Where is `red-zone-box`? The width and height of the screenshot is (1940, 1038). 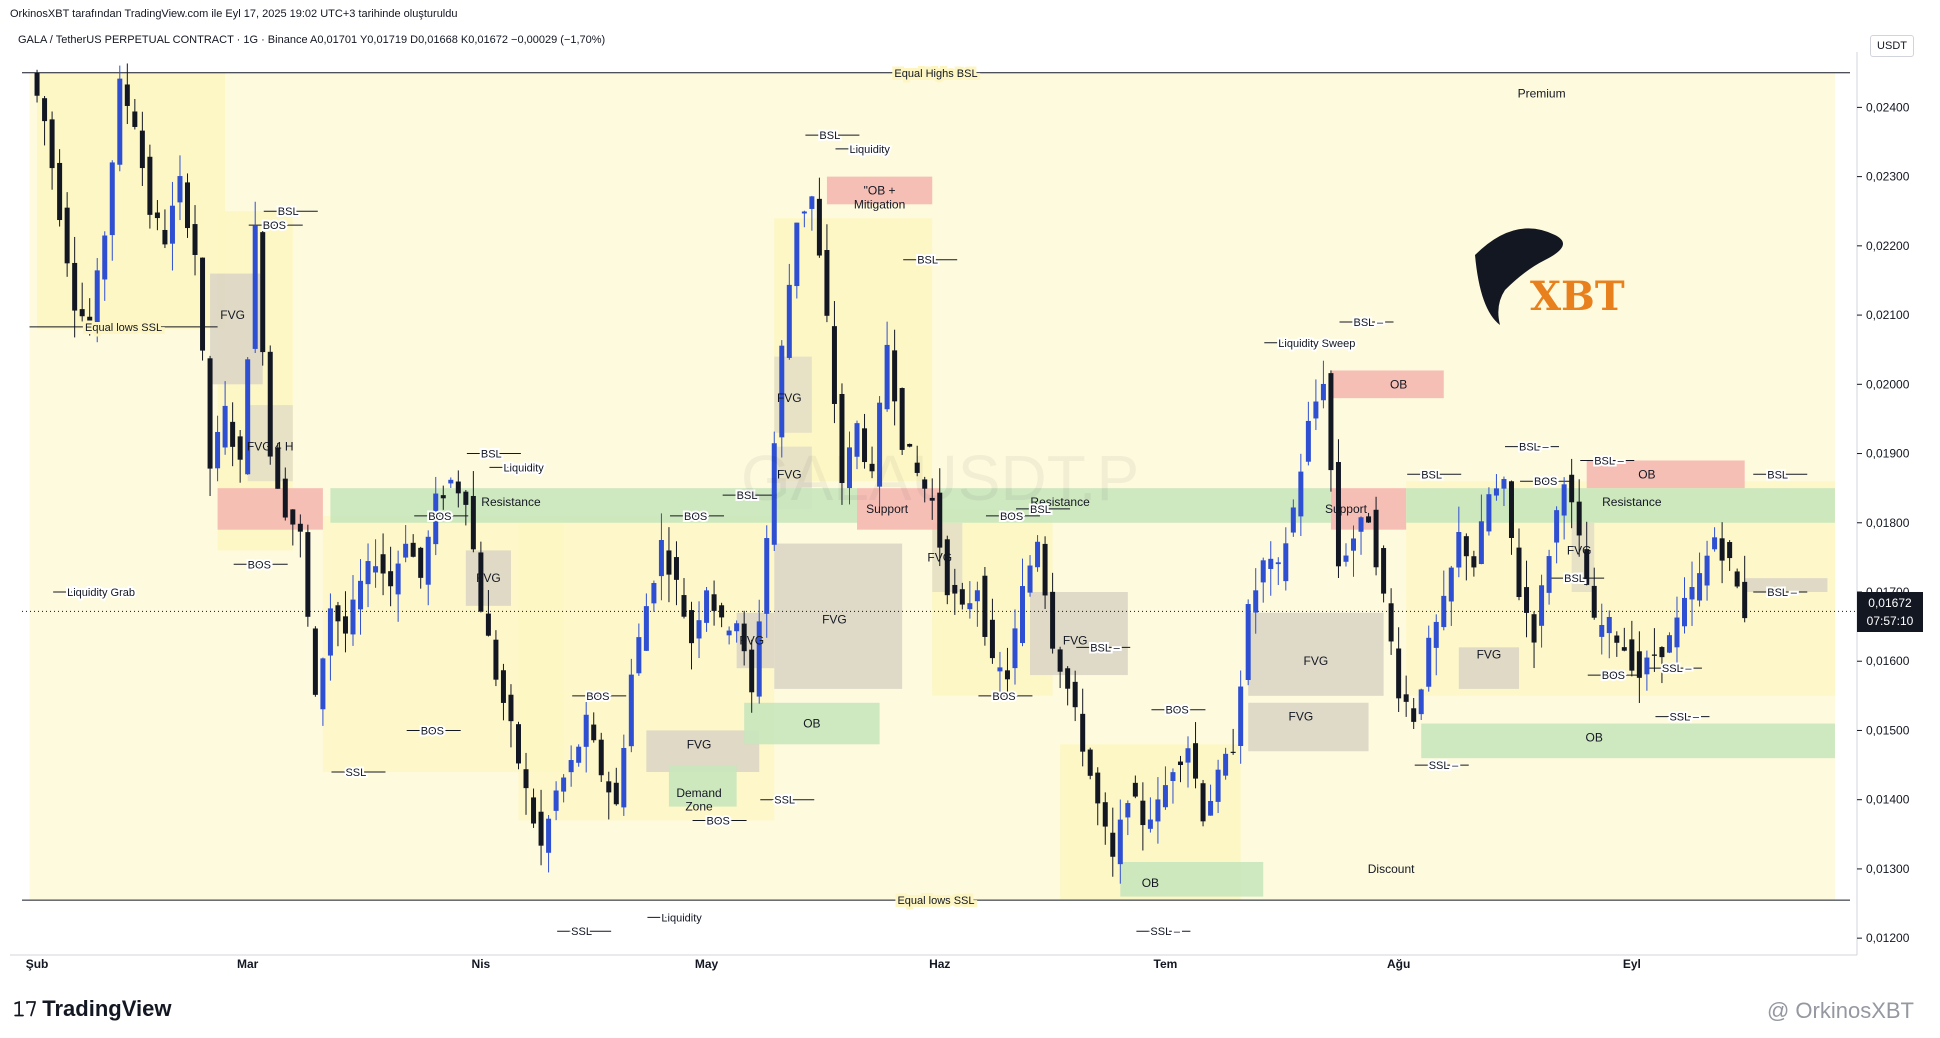 red-zone-box is located at coordinates (270, 509).